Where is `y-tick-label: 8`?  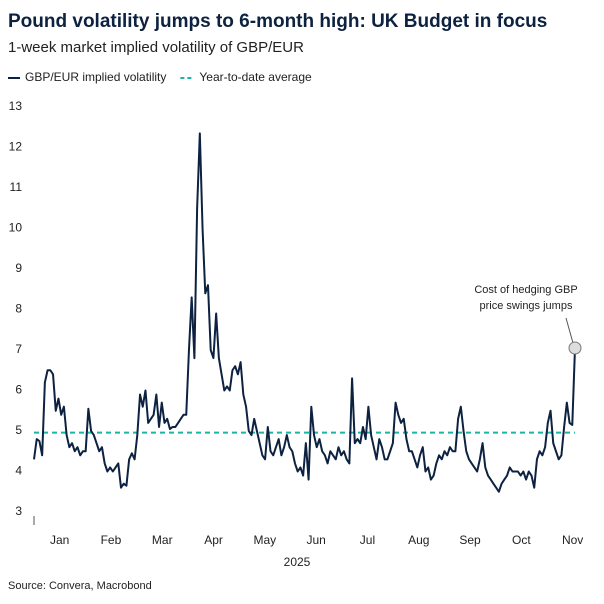
y-tick-label: 8 is located at coordinates (18, 309).